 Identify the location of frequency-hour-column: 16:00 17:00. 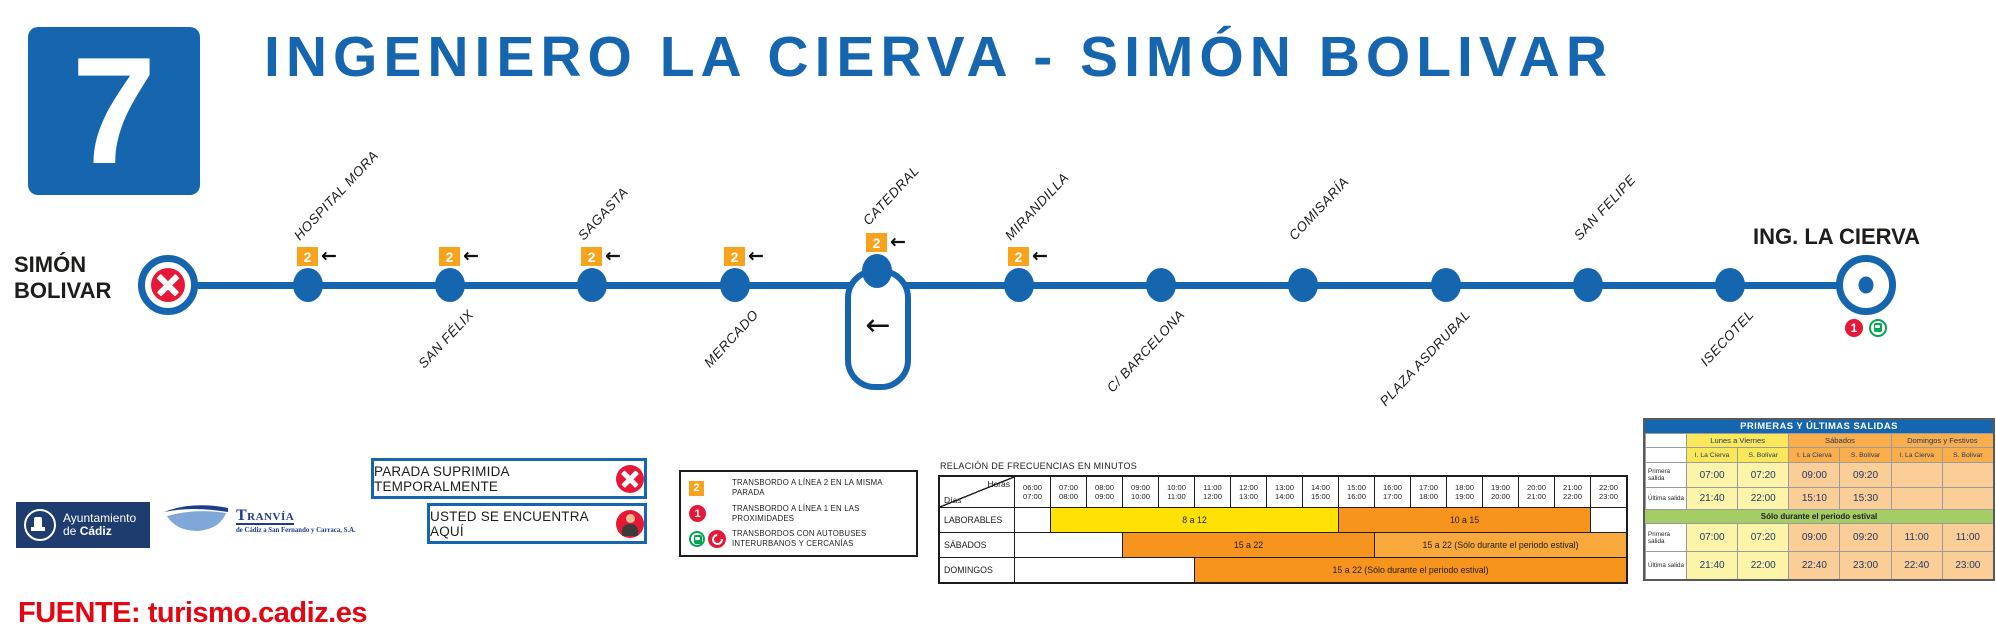
(1392, 492).